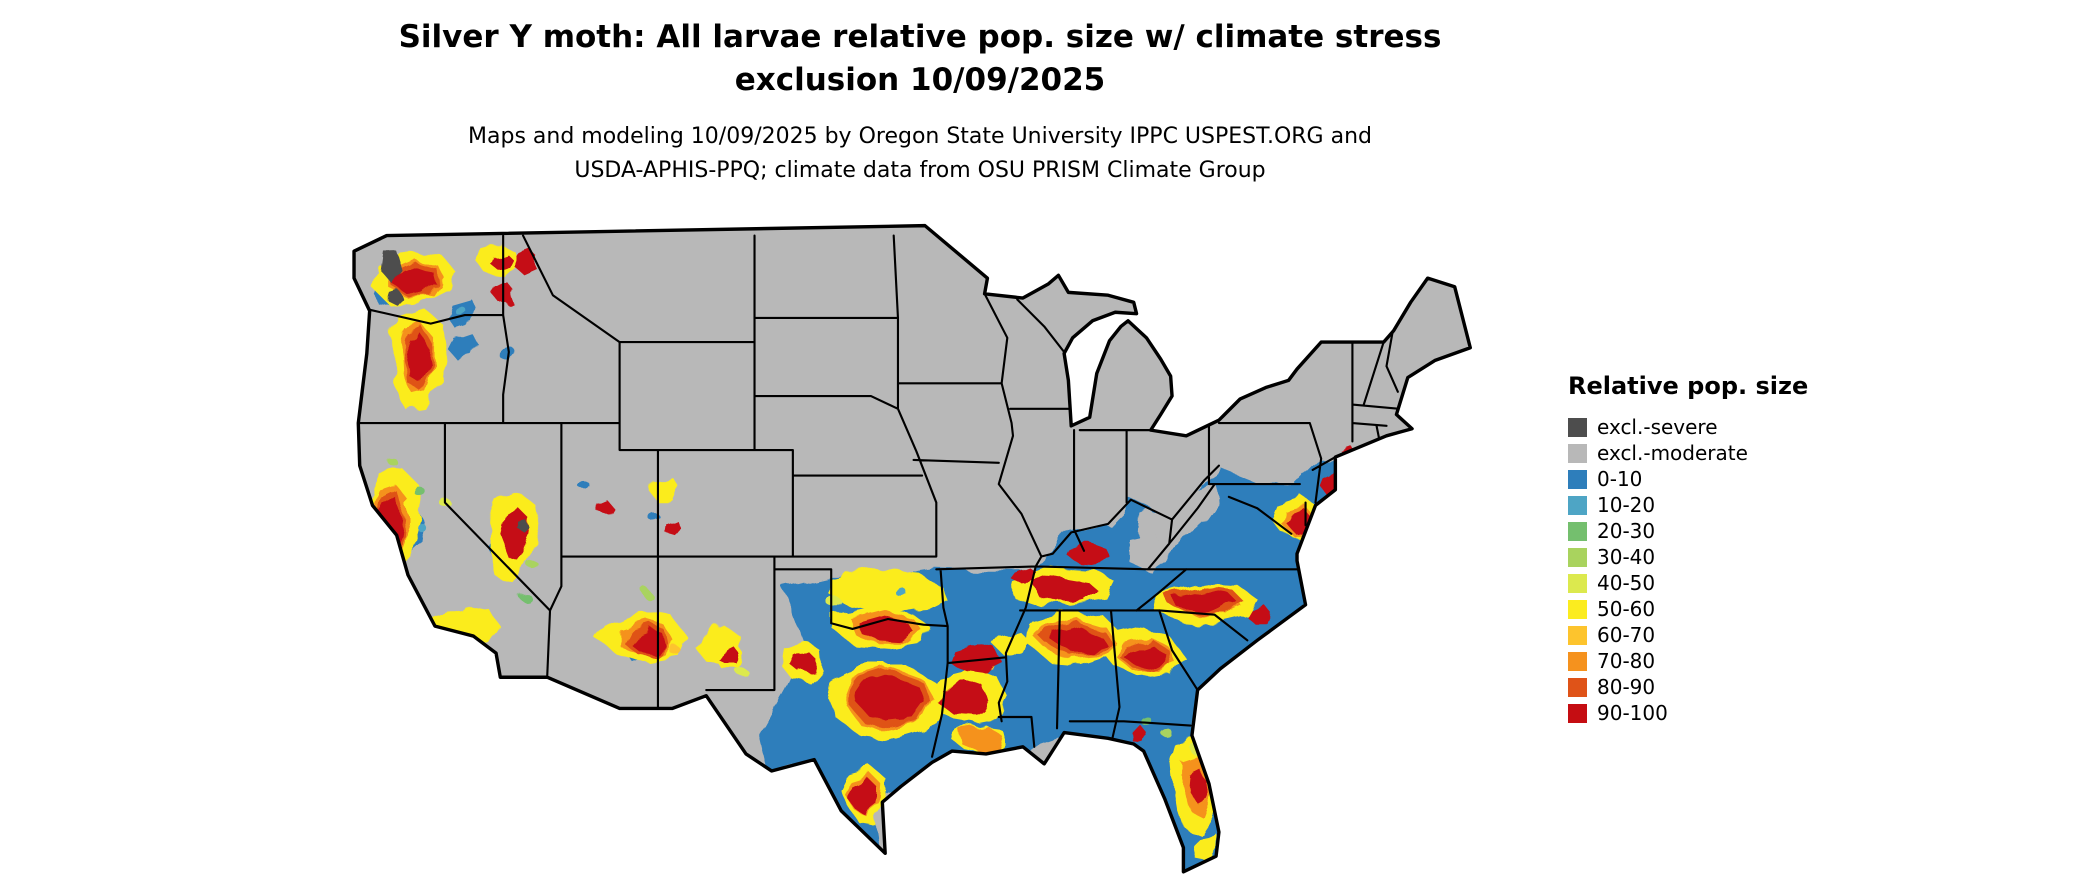 The width and height of the screenshot is (2100, 892). Describe the element at coordinates (1672, 453) in the screenshot. I see `legend-label: excl.-moderate` at that location.